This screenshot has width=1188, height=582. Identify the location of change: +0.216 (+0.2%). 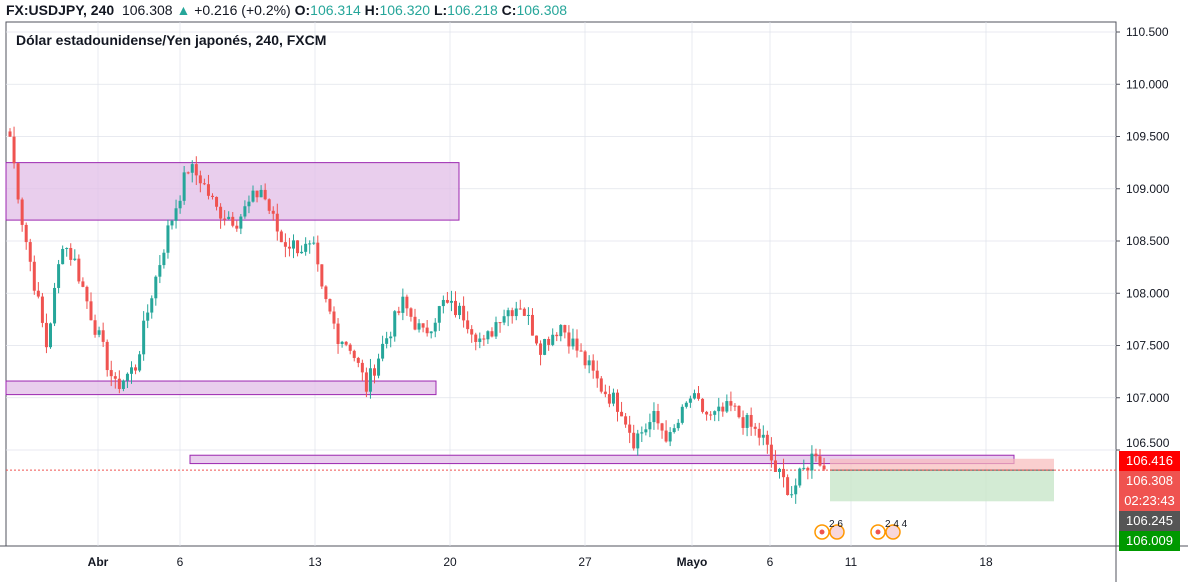
(242, 10).